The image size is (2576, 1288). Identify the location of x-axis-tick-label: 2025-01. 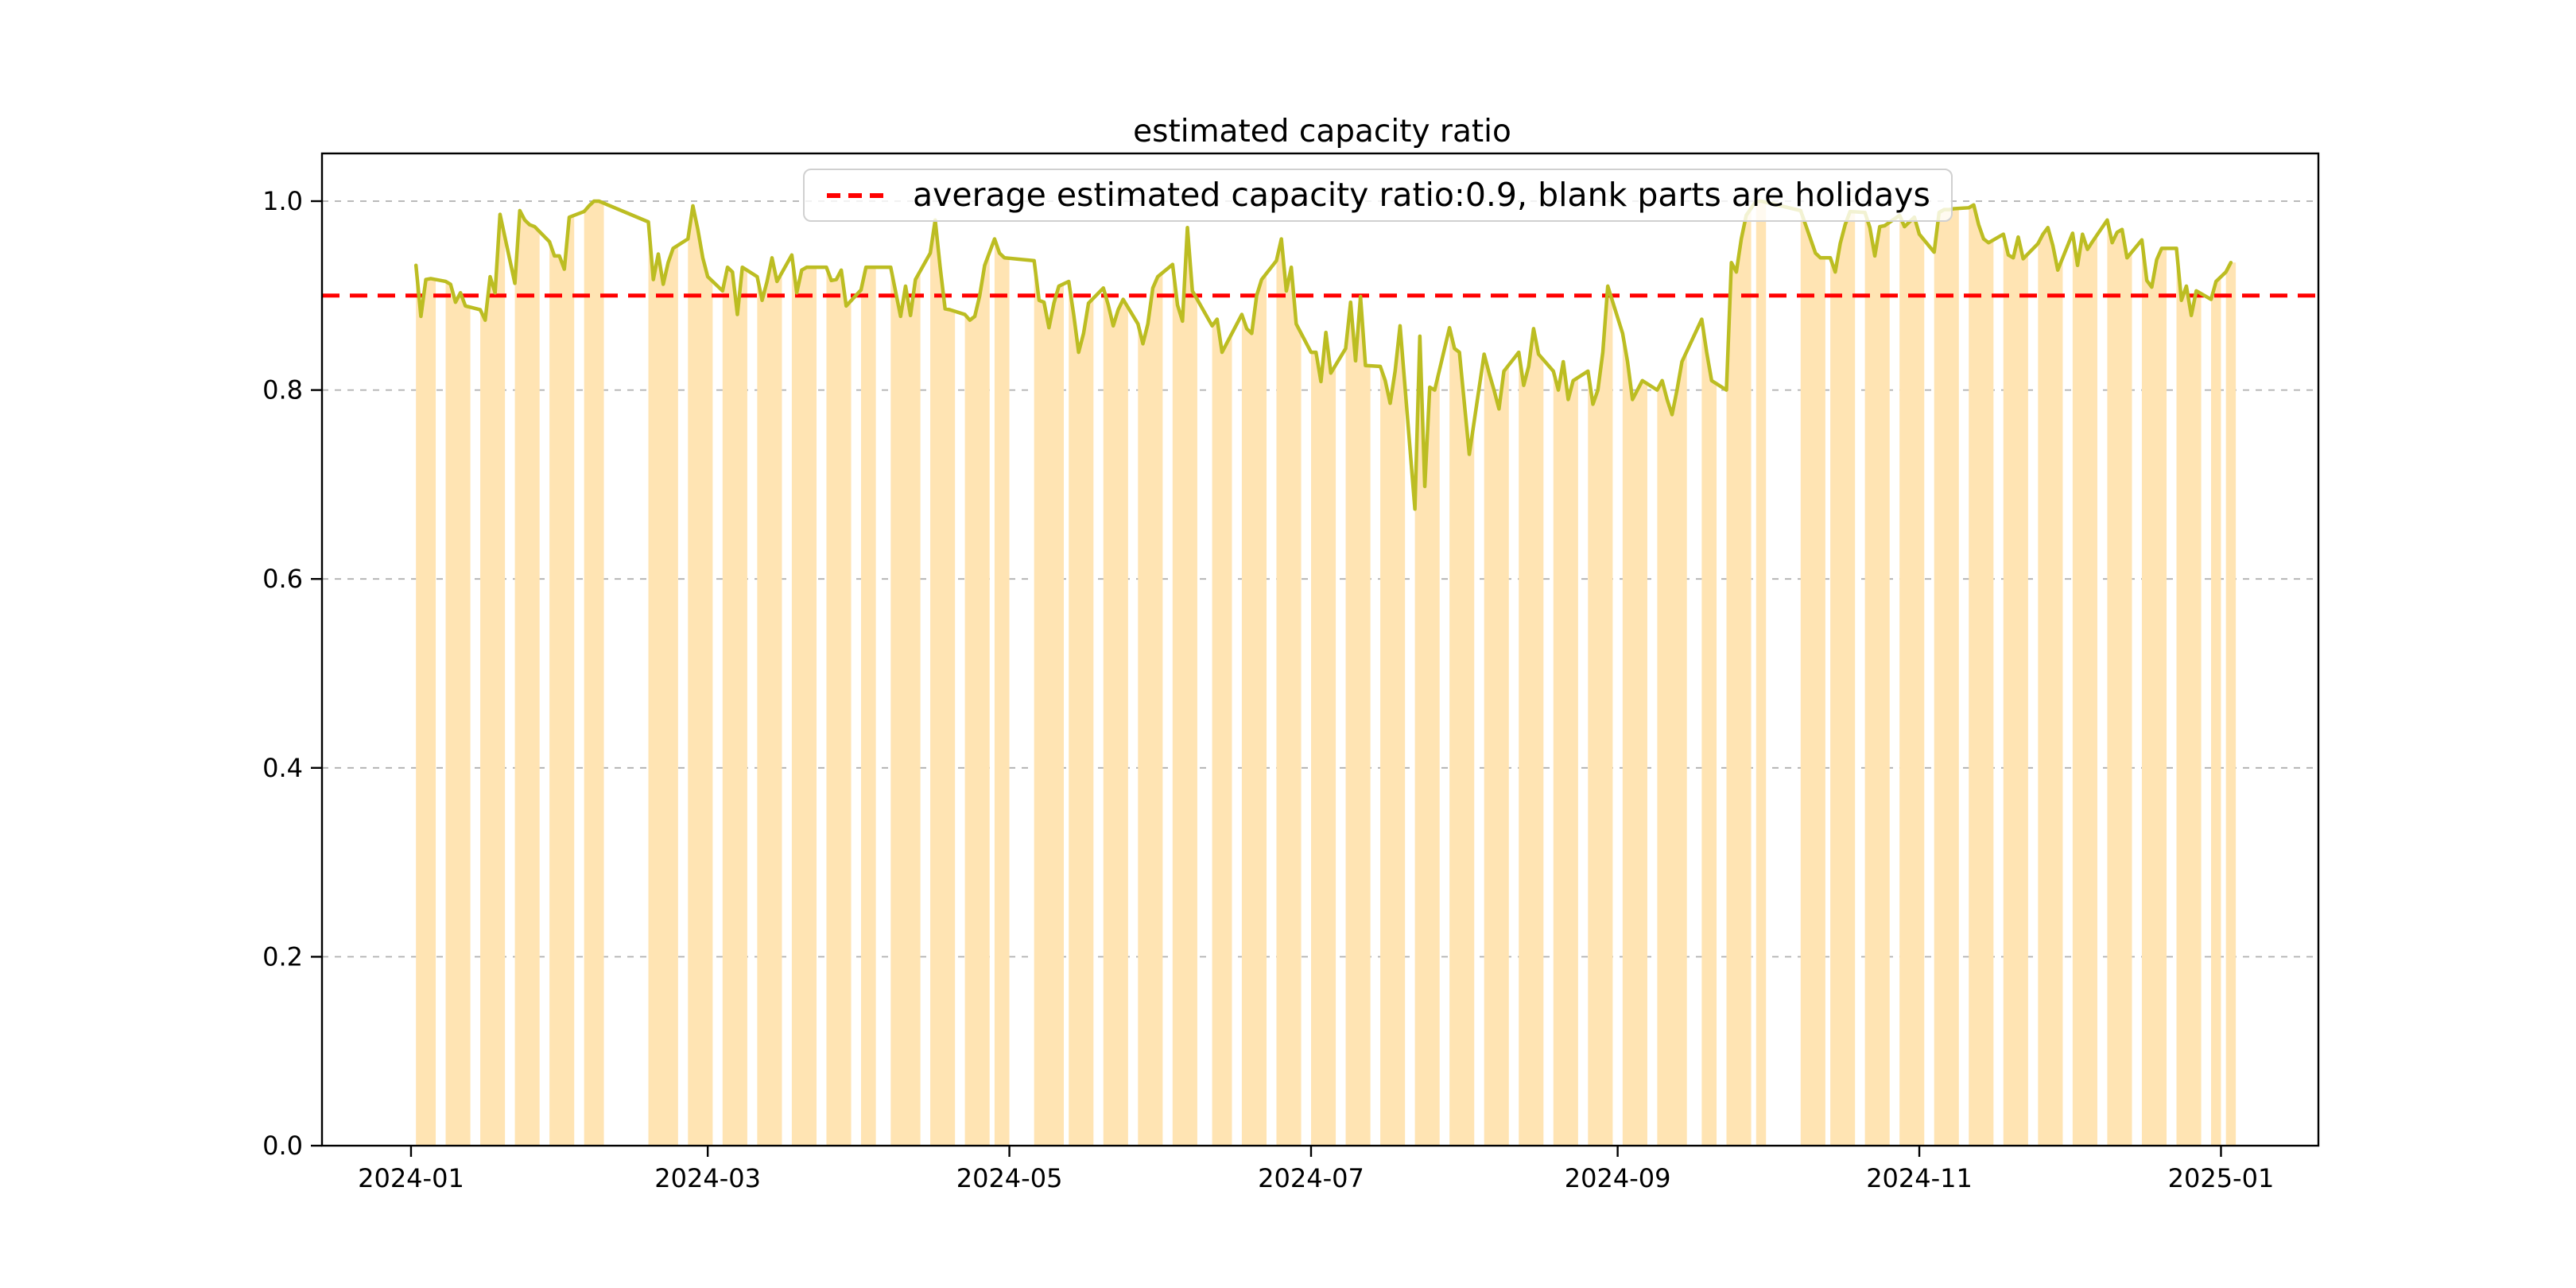
(2221, 1178).